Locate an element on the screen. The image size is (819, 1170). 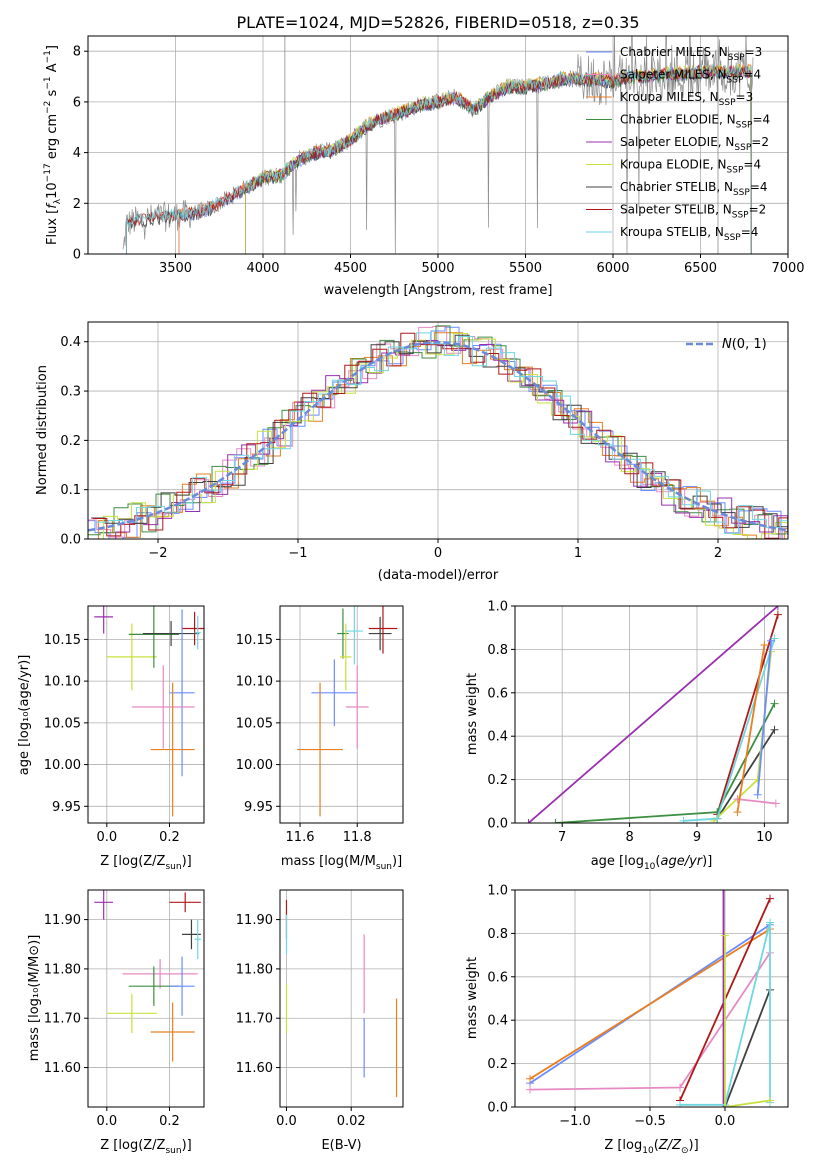
x-tick-label: 11.6 is located at coordinates (300, 837).